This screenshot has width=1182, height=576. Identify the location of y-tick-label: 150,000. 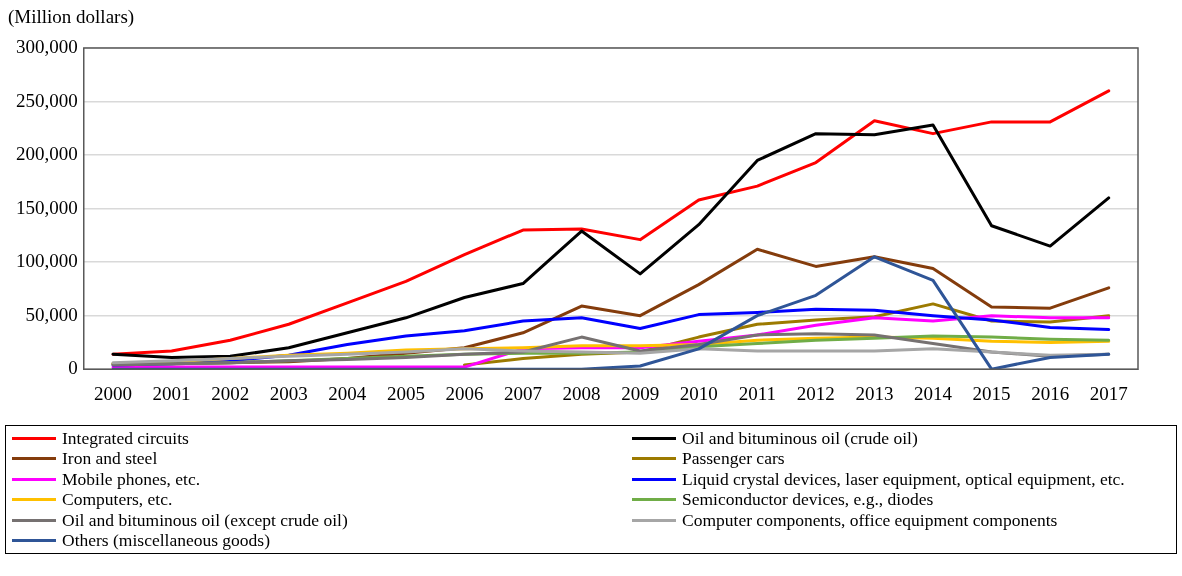
(47, 207).